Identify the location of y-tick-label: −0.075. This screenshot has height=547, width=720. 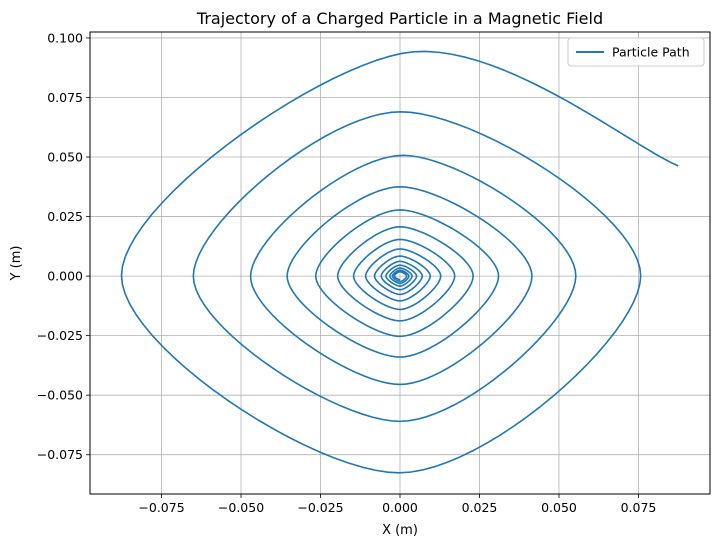
(60, 454).